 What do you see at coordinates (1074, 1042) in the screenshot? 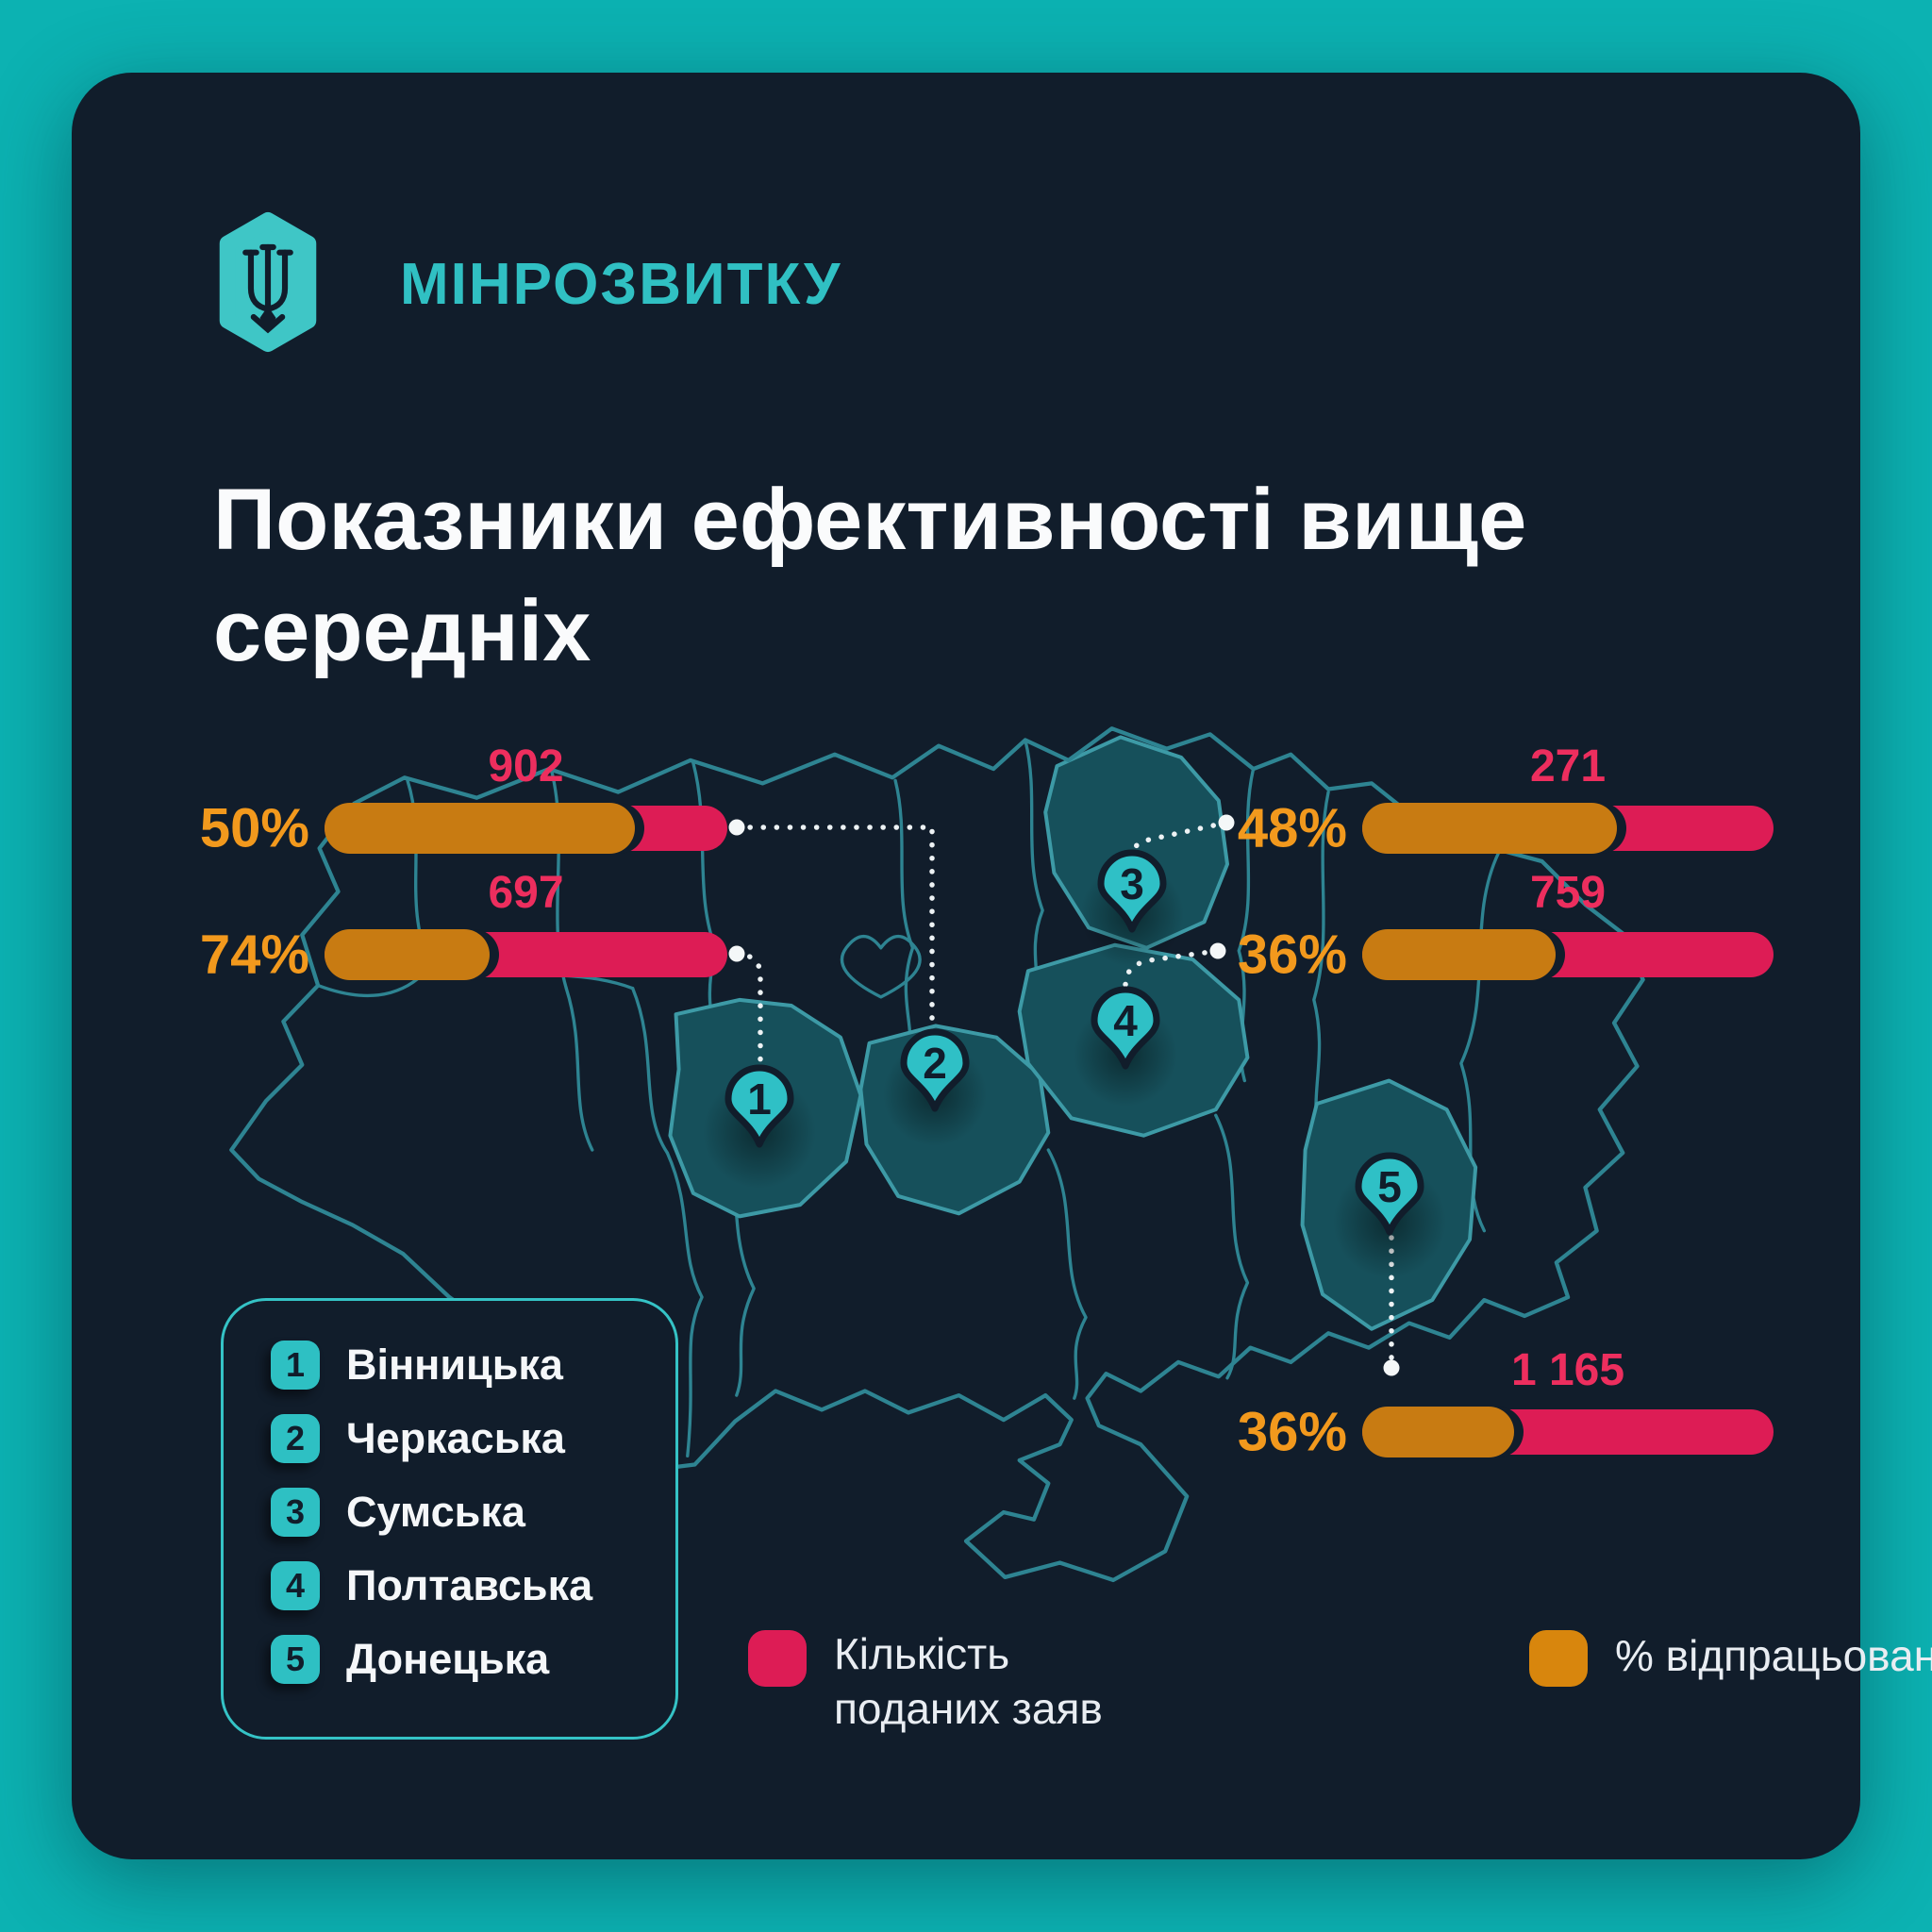
I see `map-pins: 1 2 3 4 5` at bounding box center [1074, 1042].